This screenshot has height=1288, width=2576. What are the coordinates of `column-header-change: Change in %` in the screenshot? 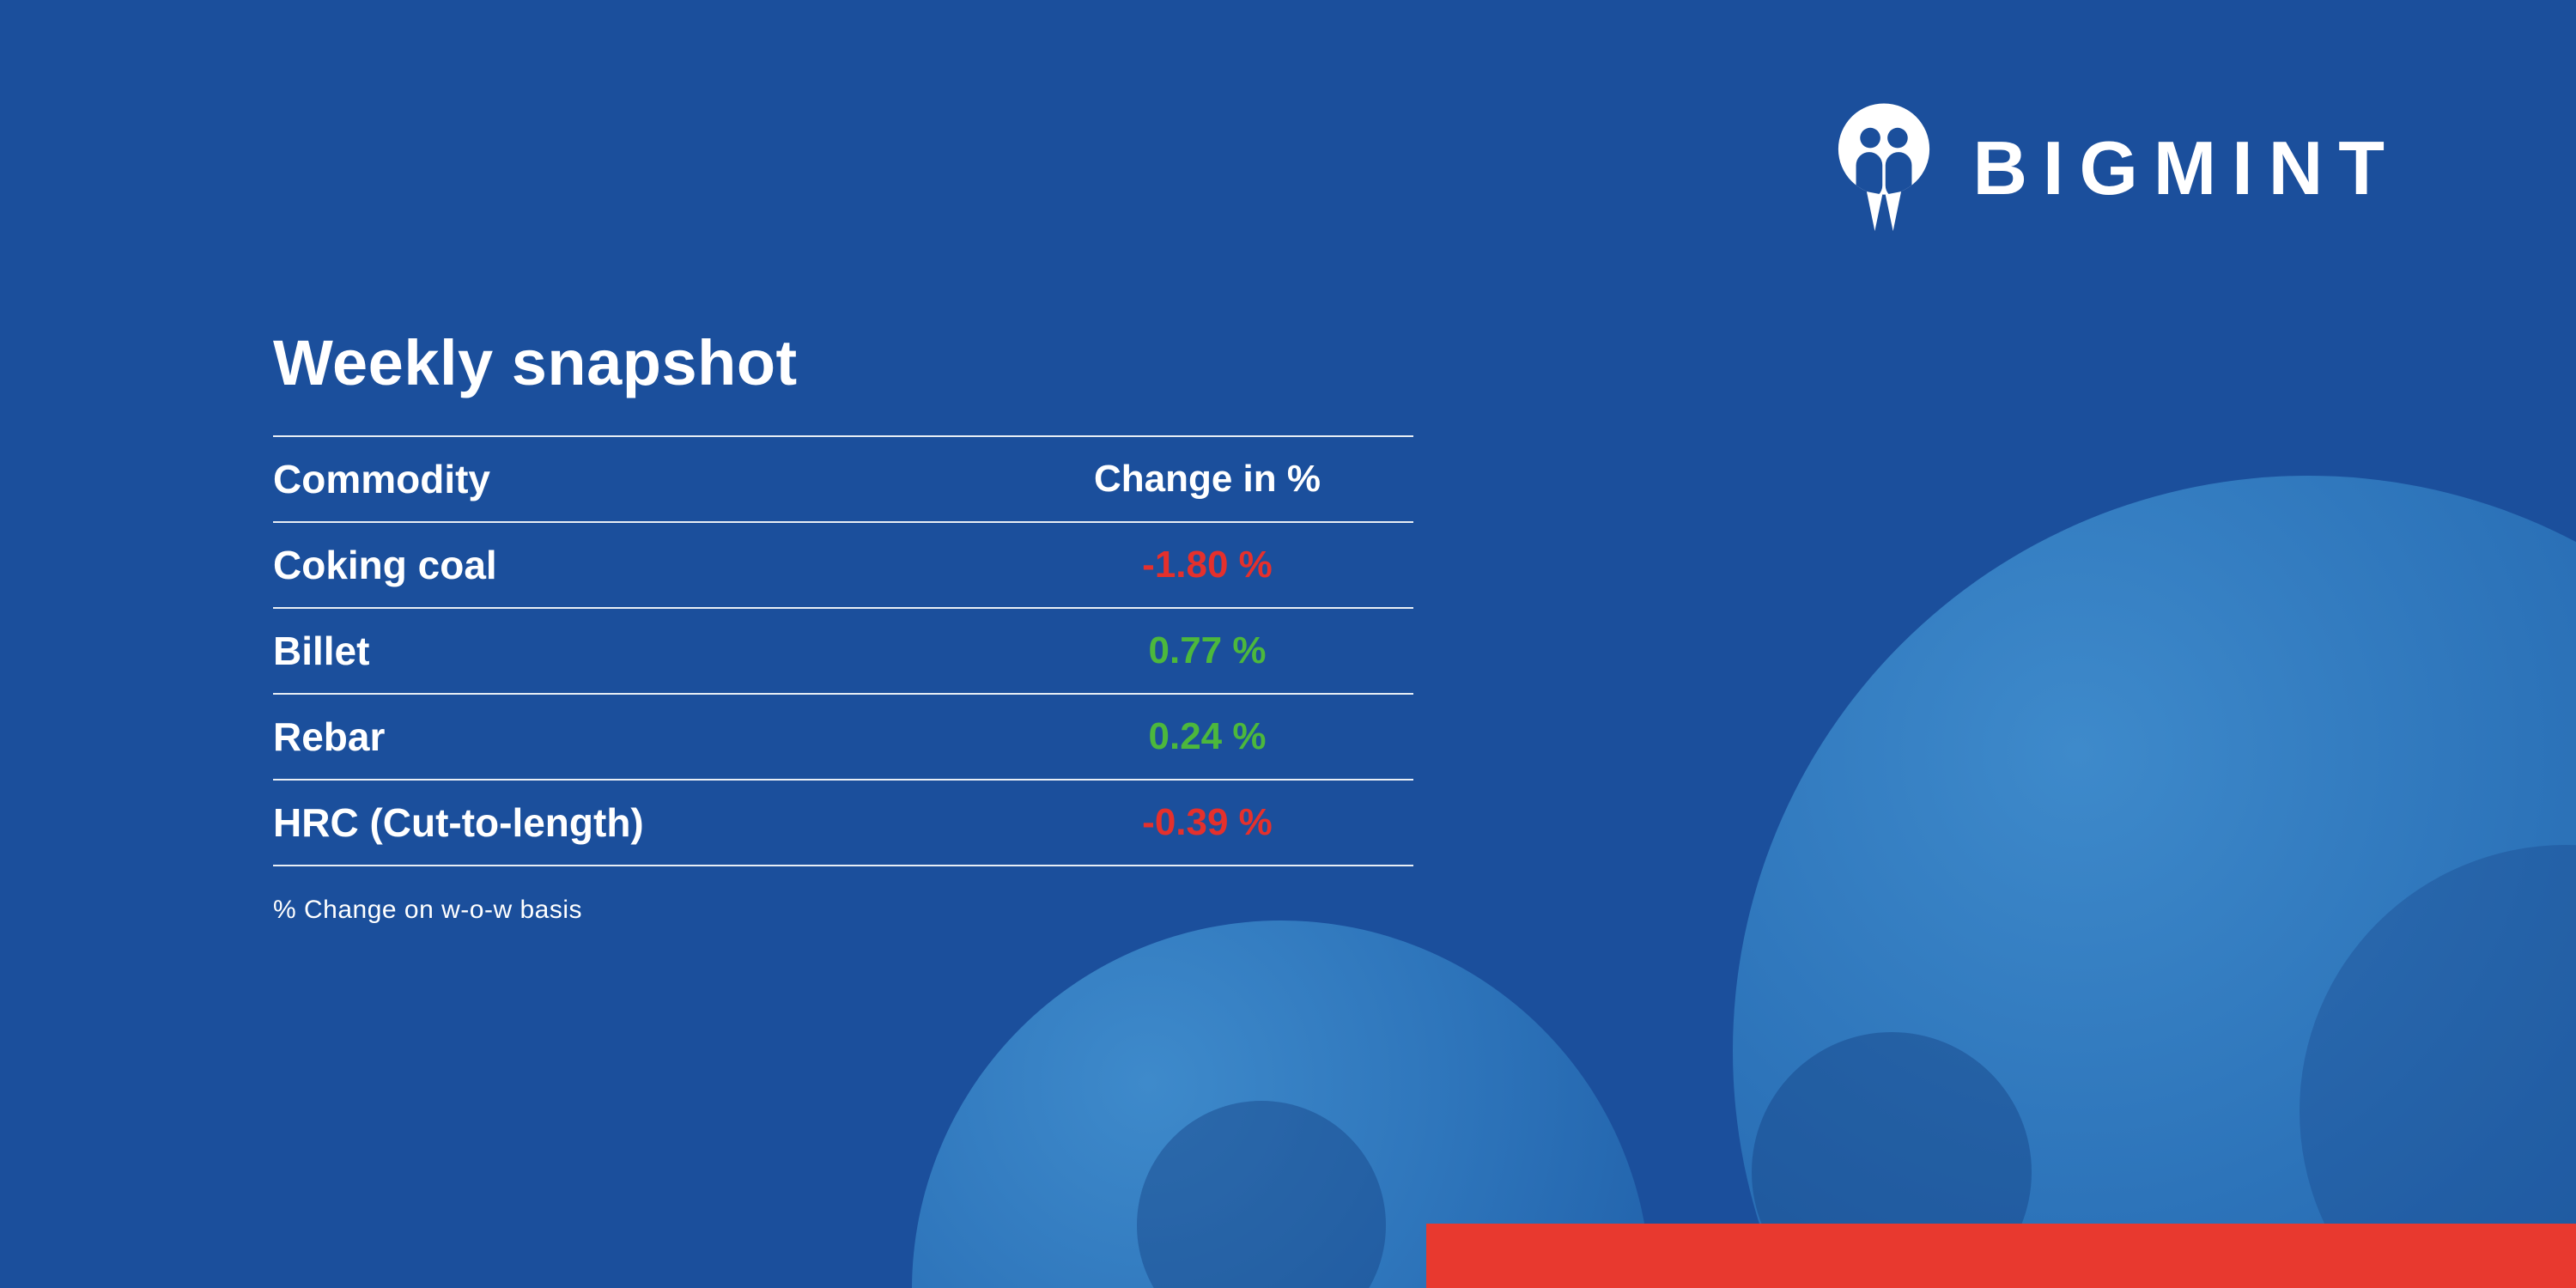 It's located at (1207, 479).